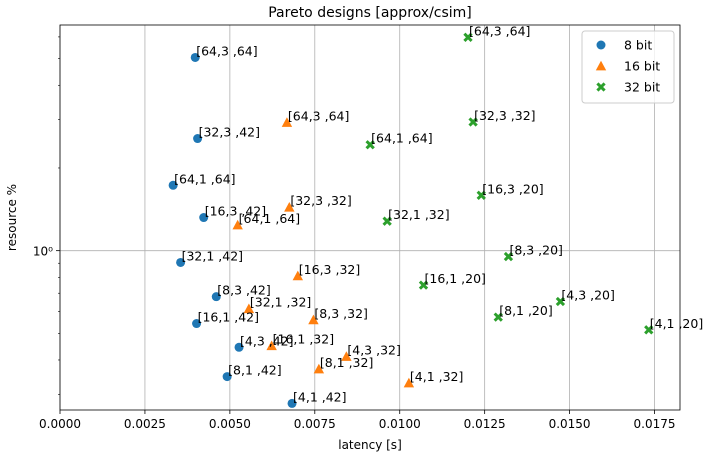 The height and width of the screenshot is (459, 717). I want to click on point-label: [8,1 ,20], so click(526, 310).